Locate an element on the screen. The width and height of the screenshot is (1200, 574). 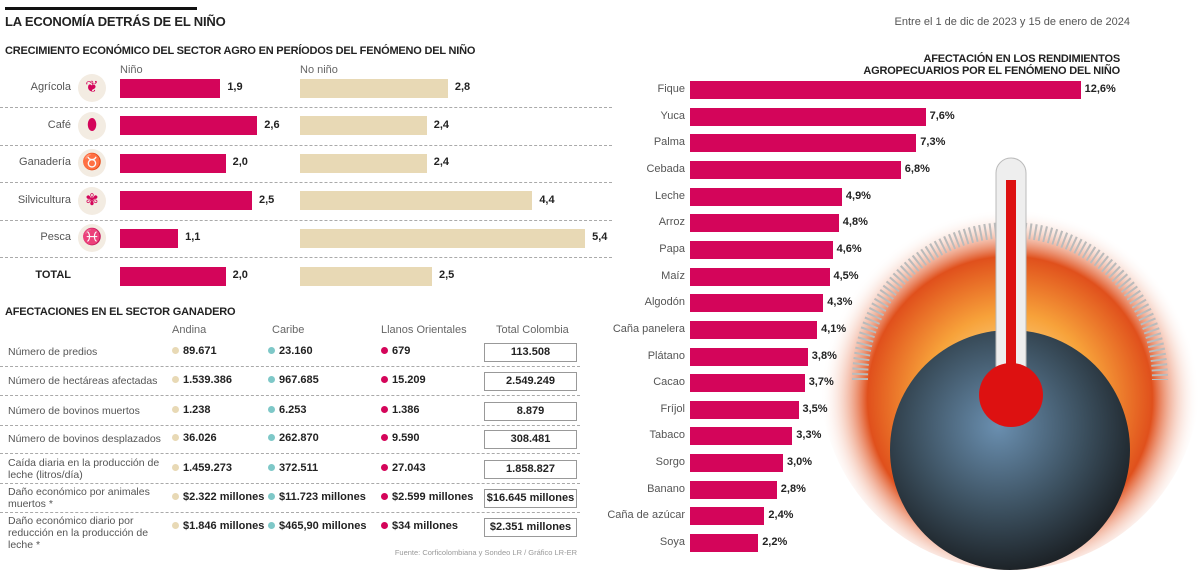
cell-caribe: 372.511 is located at coordinates (293, 468).